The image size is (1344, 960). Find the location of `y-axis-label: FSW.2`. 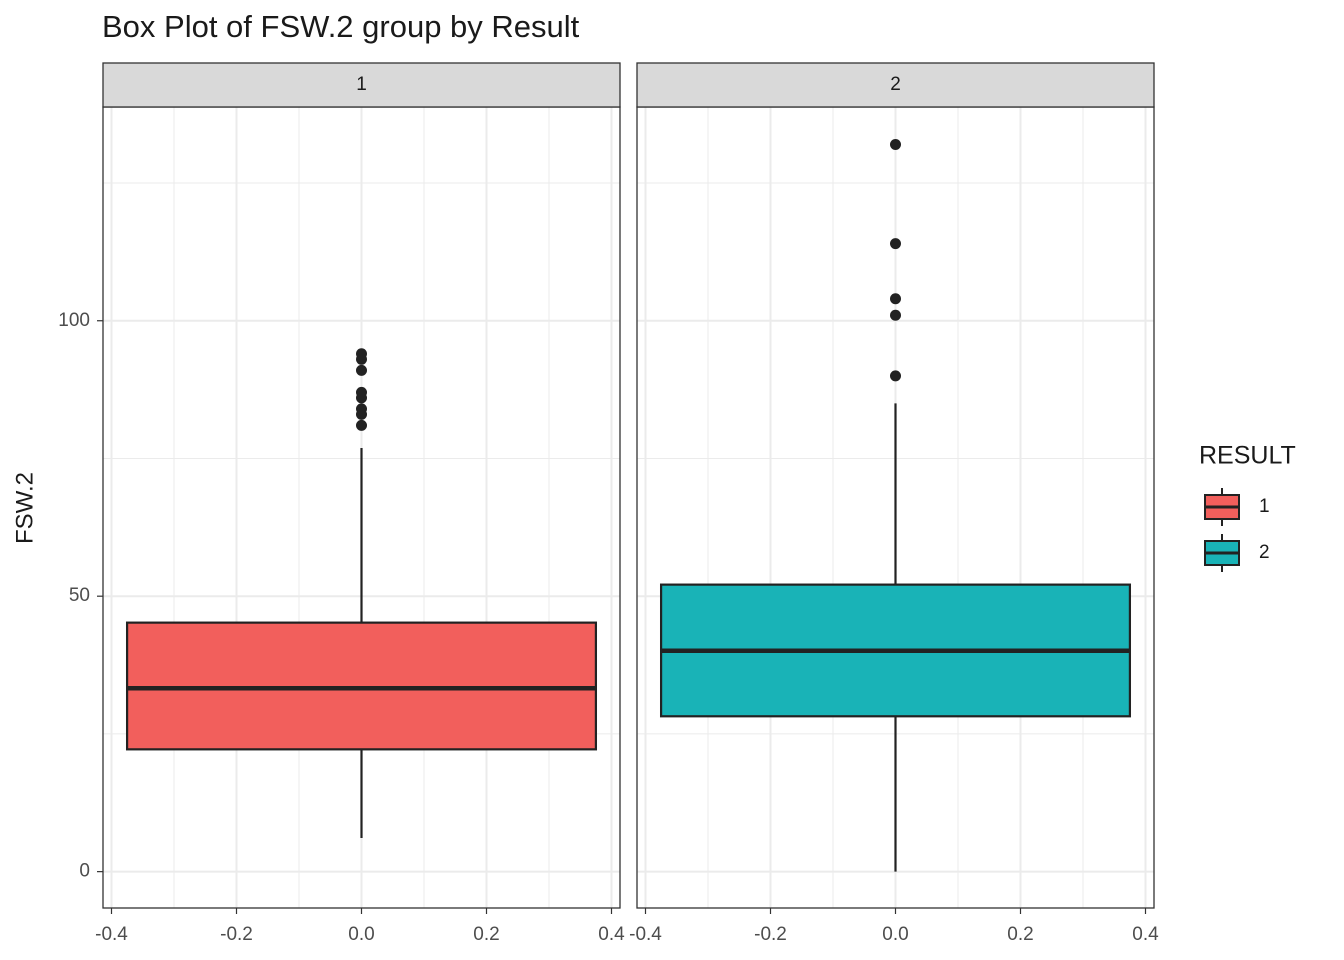

y-axis-label: FSW.2 is located at coordinates (24, 508).